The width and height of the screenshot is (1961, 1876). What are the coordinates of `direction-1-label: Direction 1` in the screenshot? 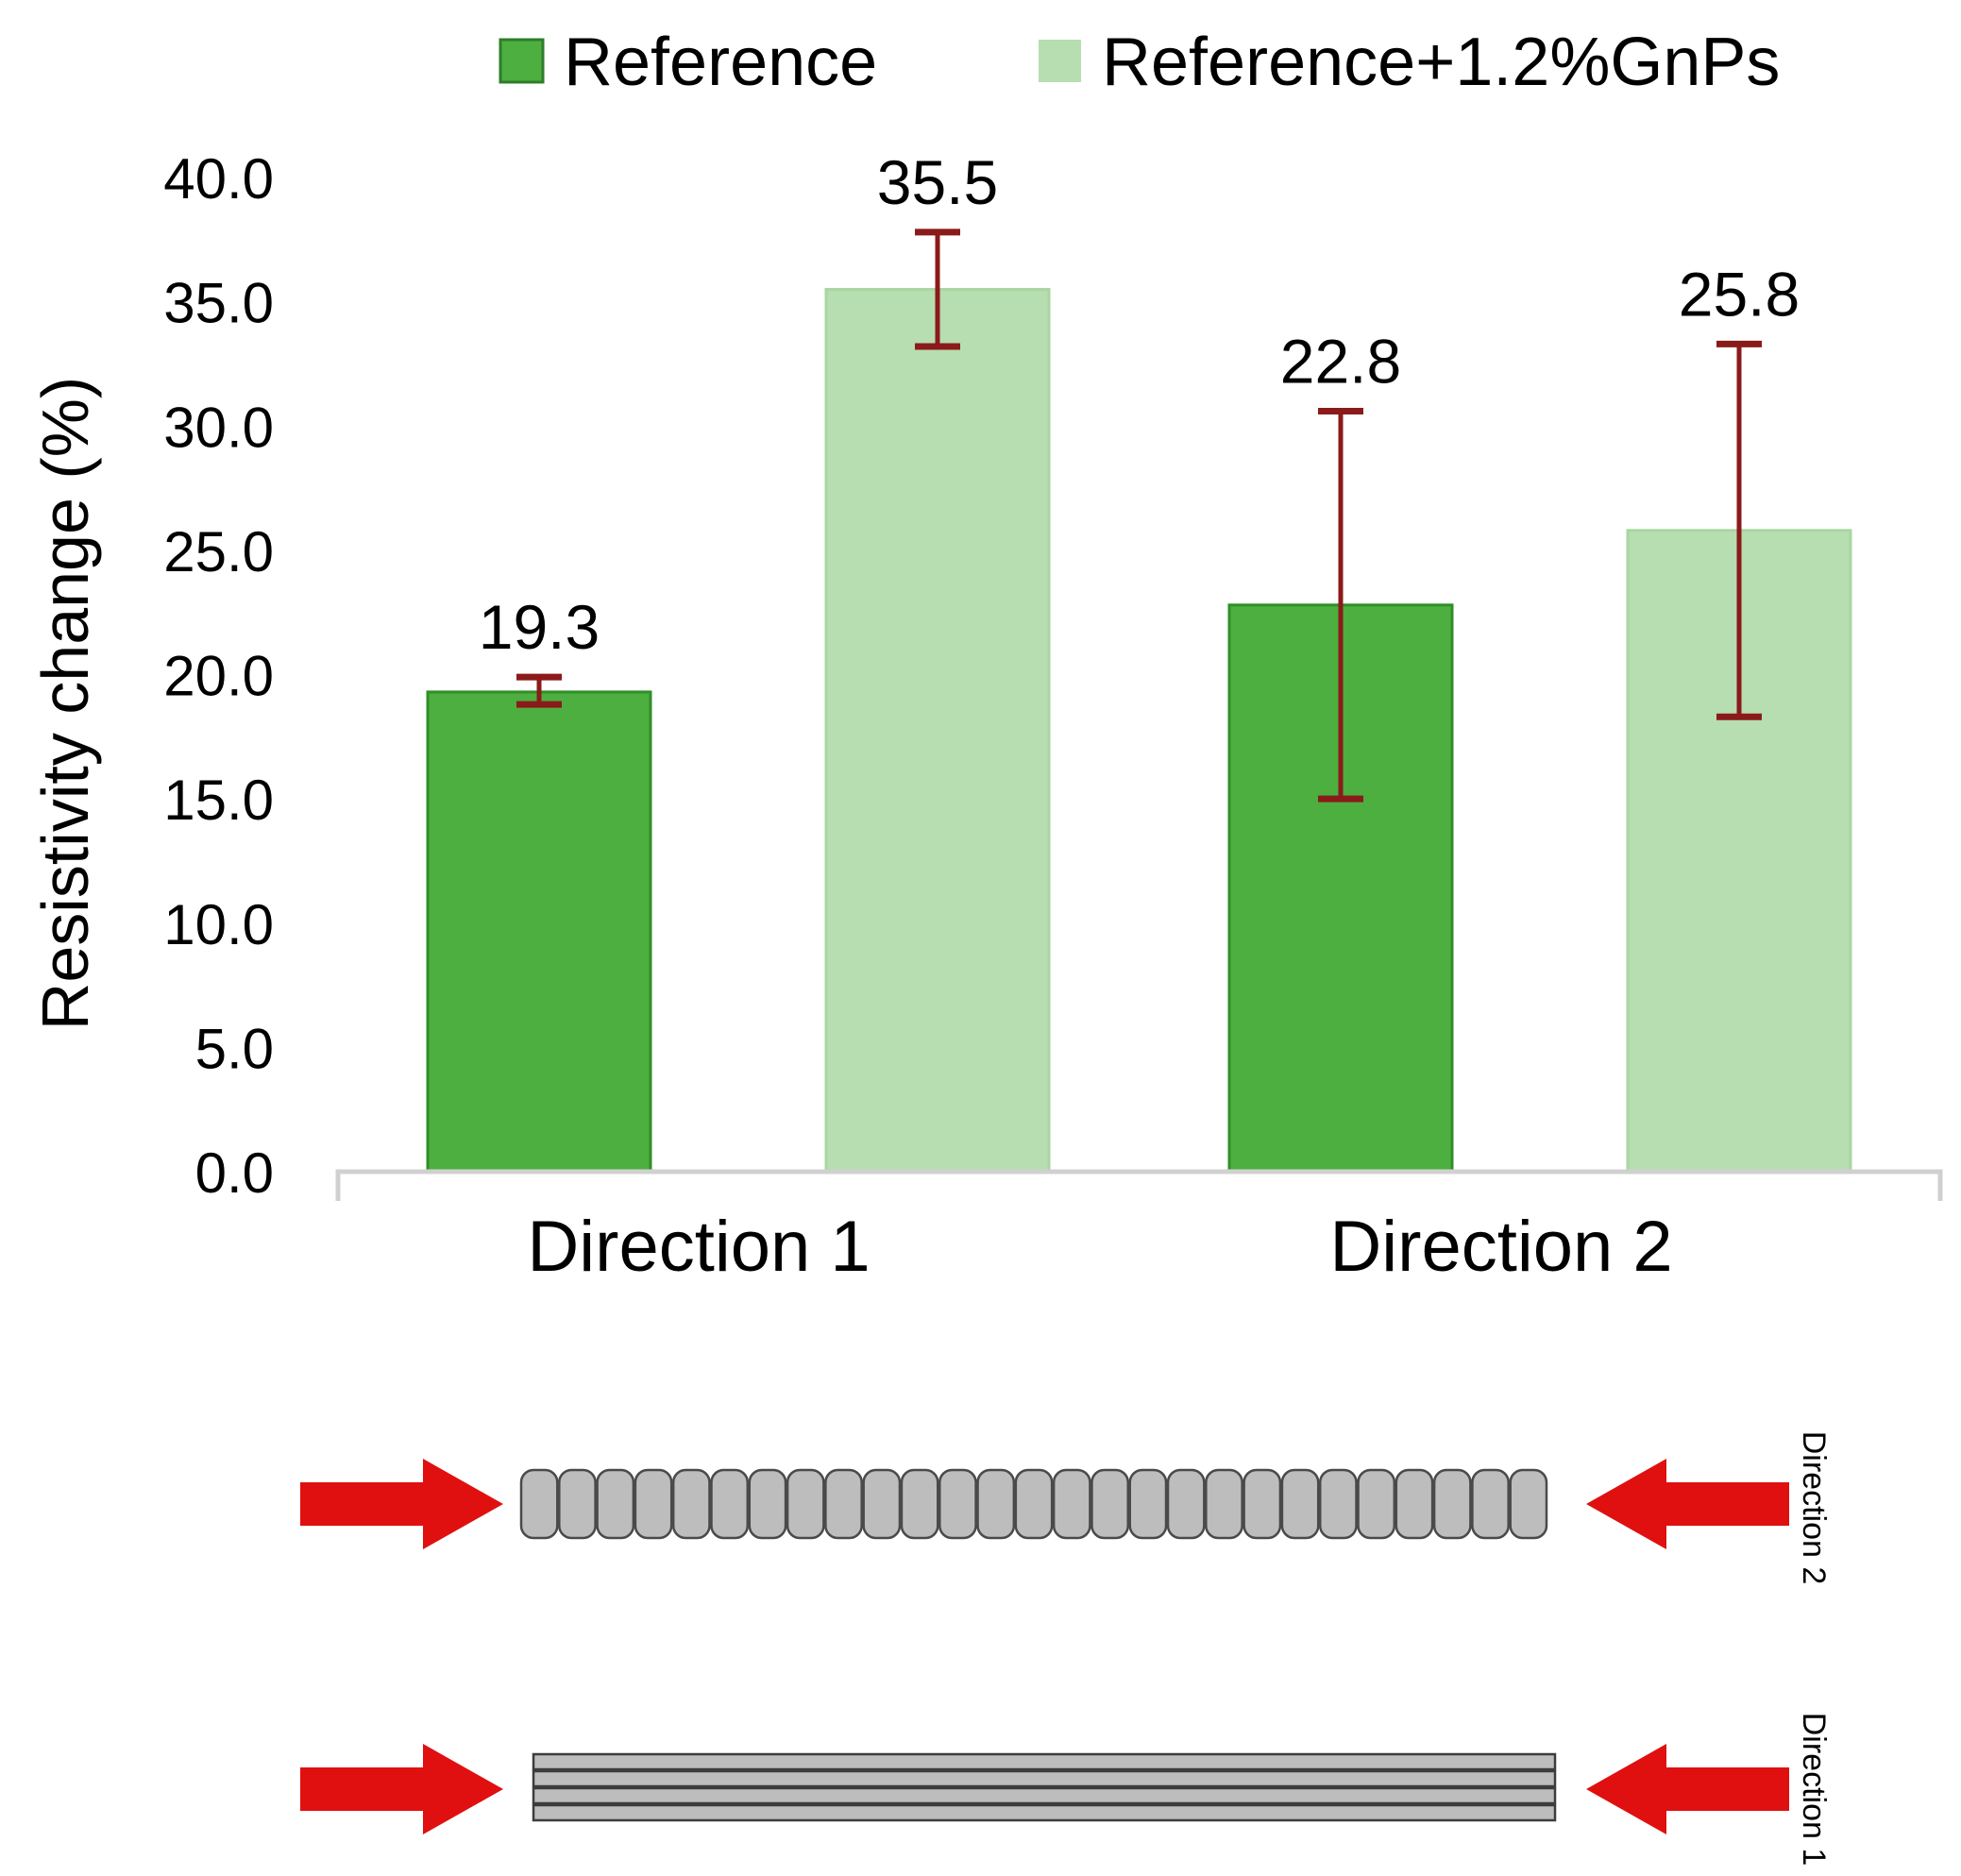 It's located at (1814, 1790).